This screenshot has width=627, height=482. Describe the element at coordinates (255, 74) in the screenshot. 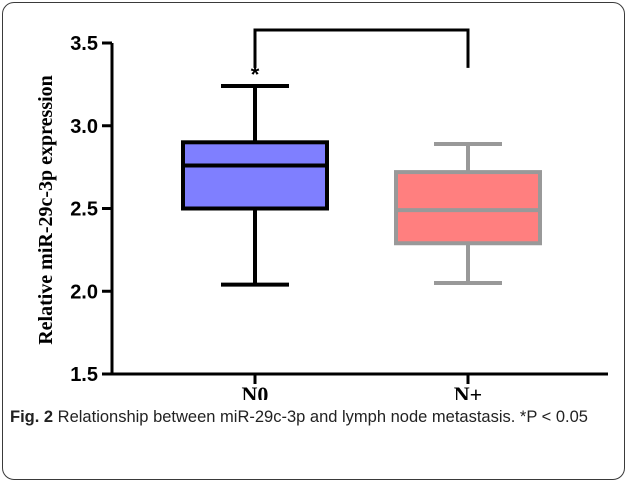

I see `significance-asterisk: *` at that location.